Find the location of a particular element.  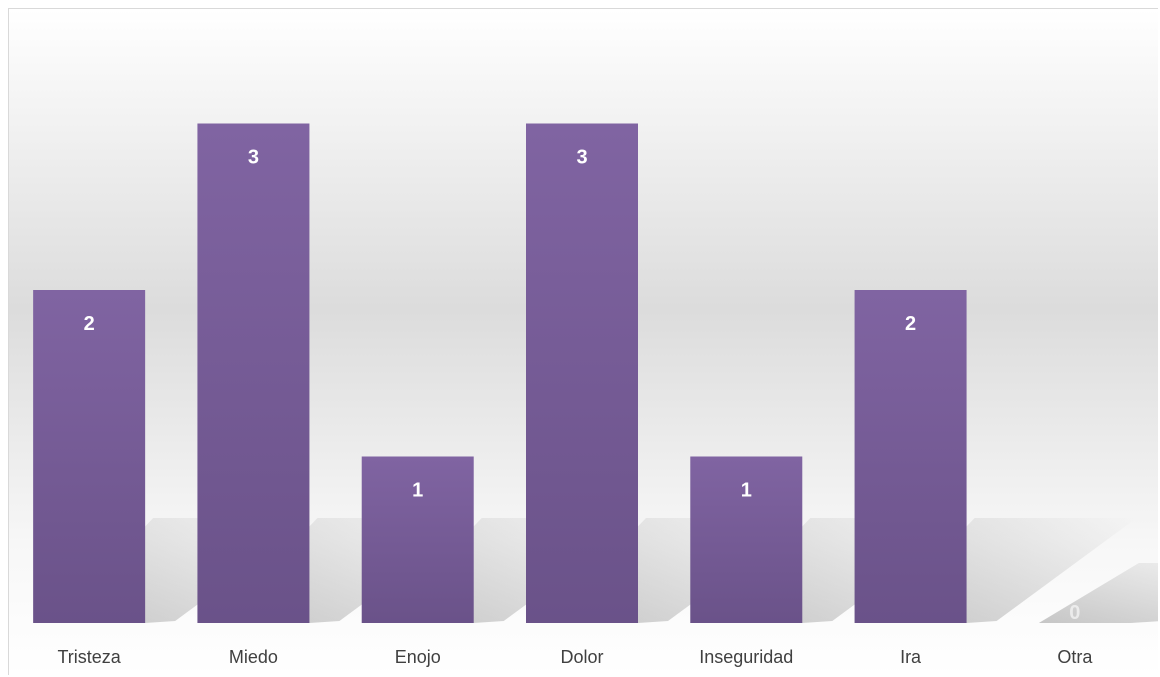

data-label-inseguridad: 1 is located at coordinates (746, 491).